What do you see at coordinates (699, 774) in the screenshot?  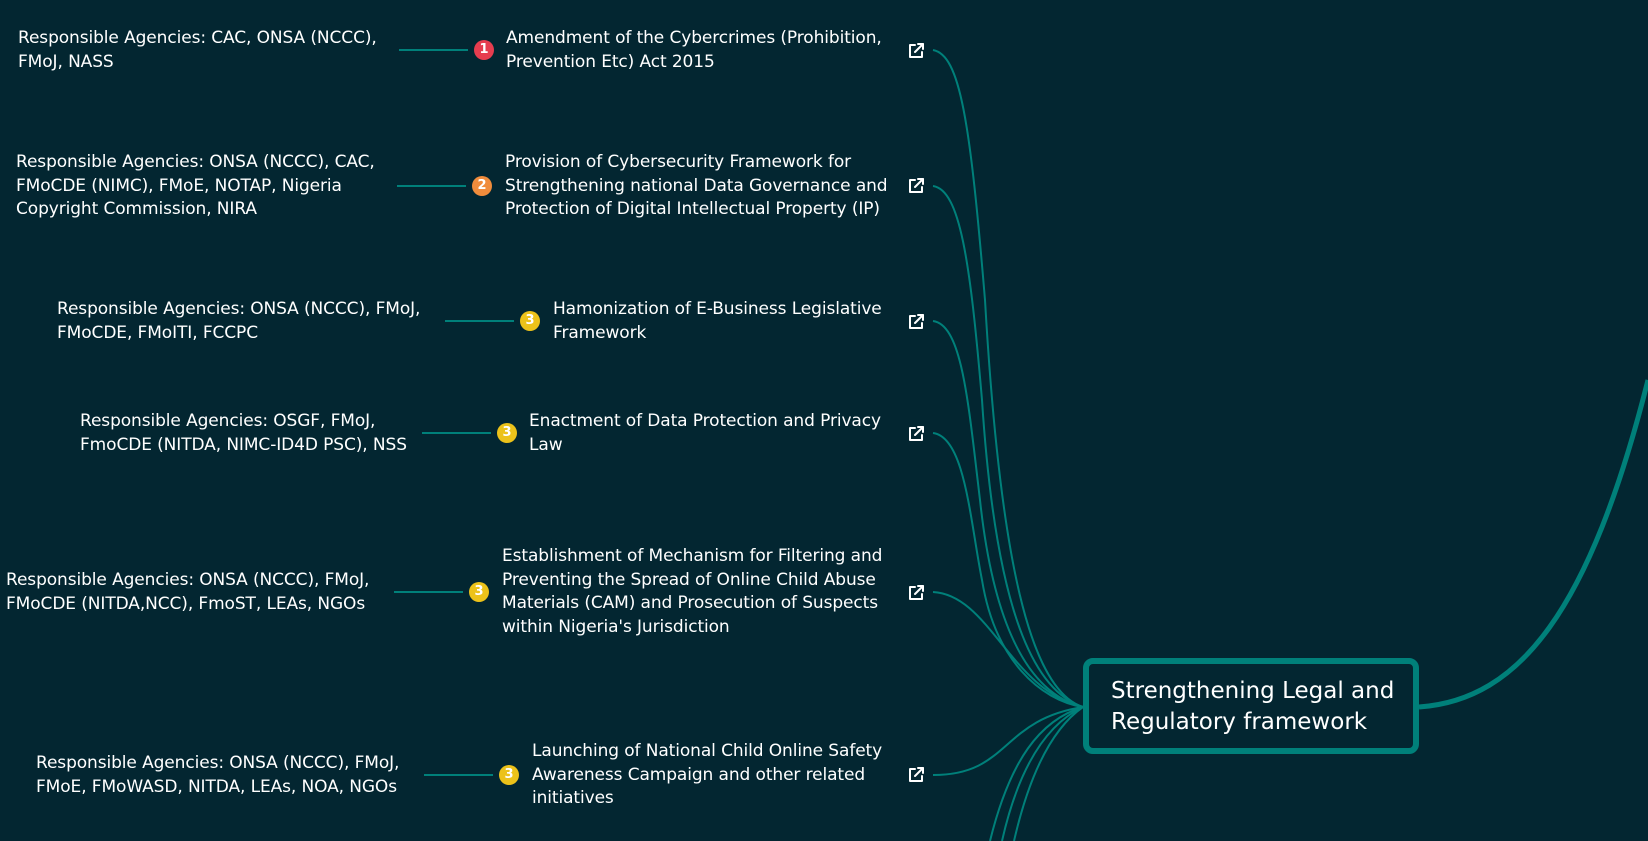 I see `title-line: Awareness Campaign and other related` at bounding box center [699, 774].